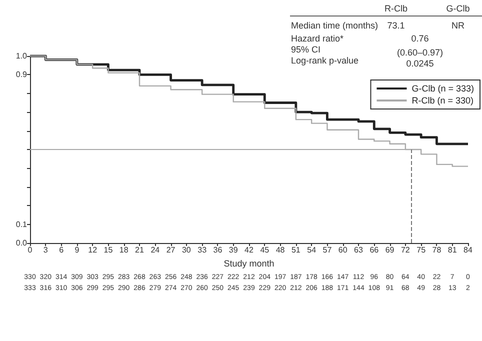 The height and width of the screenshot is (341, 482). I want to click on text: NR, so click(458, 25).